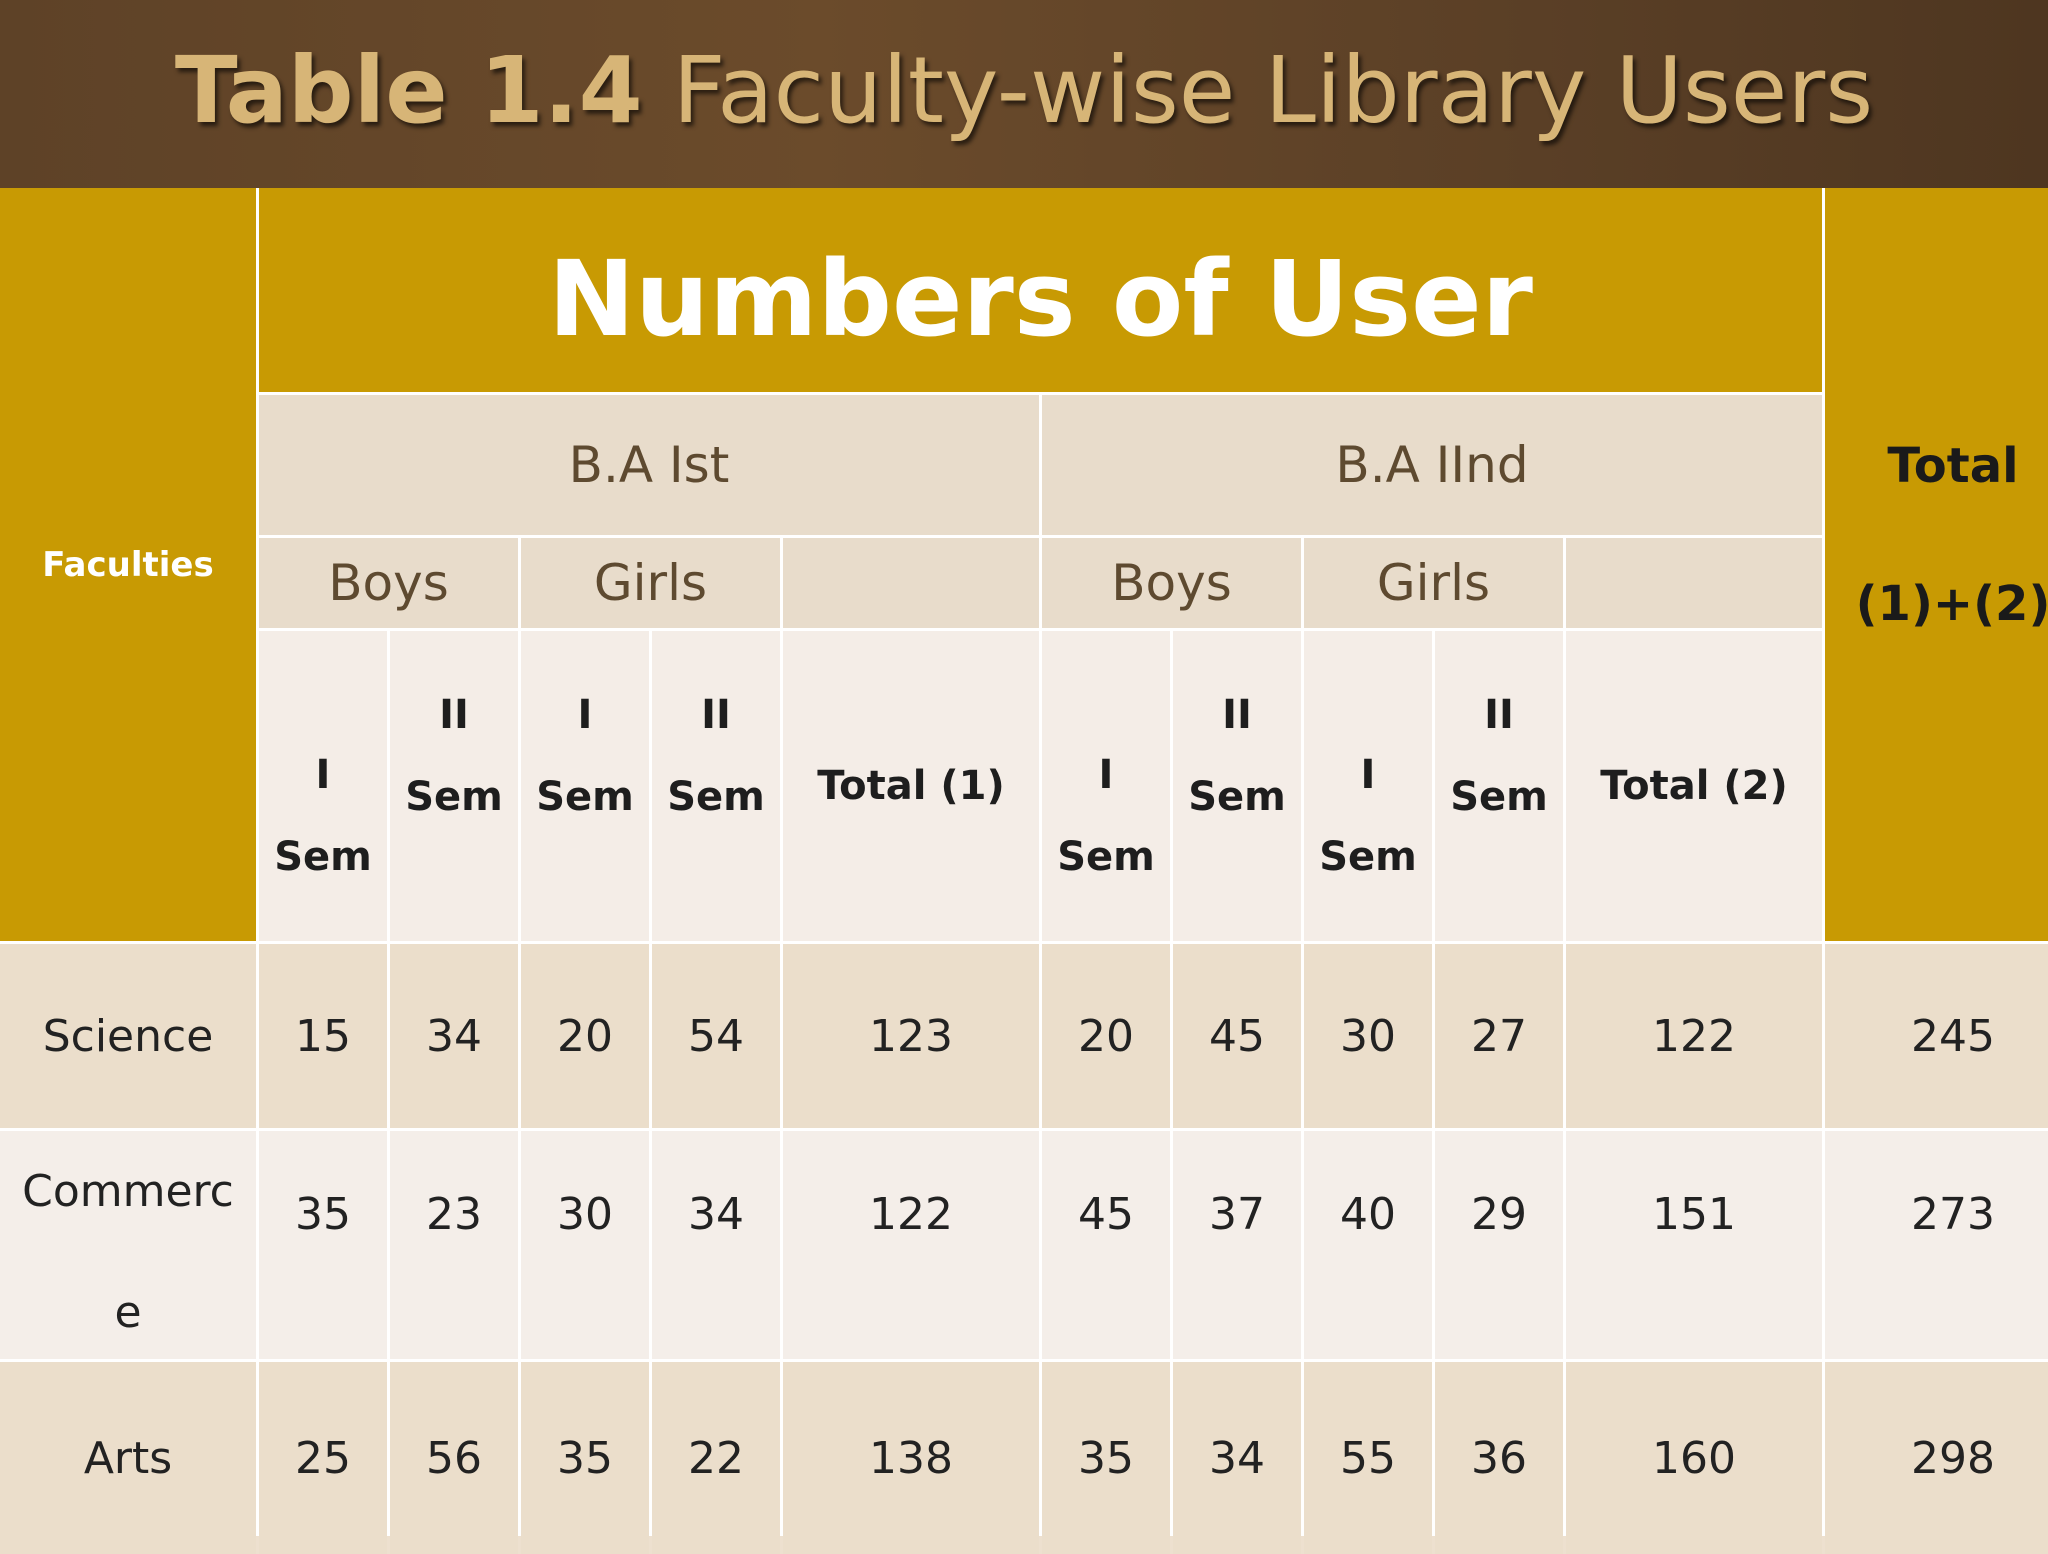 The width and height of the screenshot is (2048, 1554). I want to click on table-cell: 37, so click(1237, 1245).